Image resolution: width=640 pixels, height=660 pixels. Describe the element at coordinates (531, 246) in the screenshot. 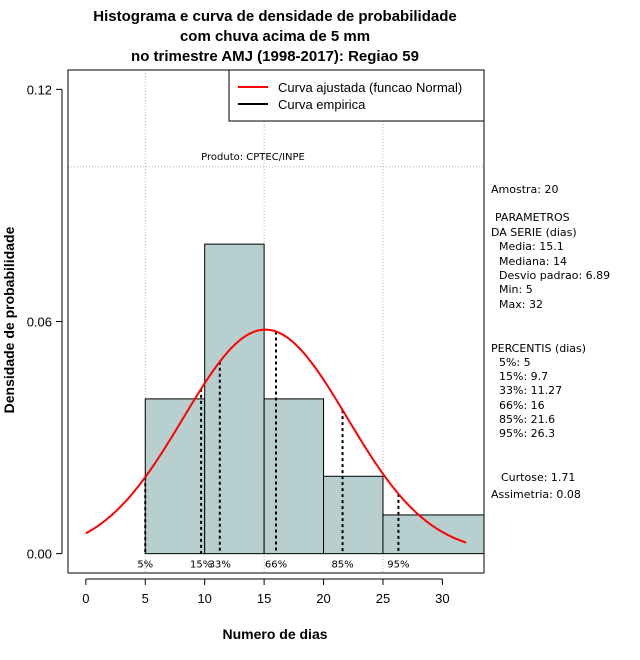

I see `stat-media: Media: 15.1` at that location.